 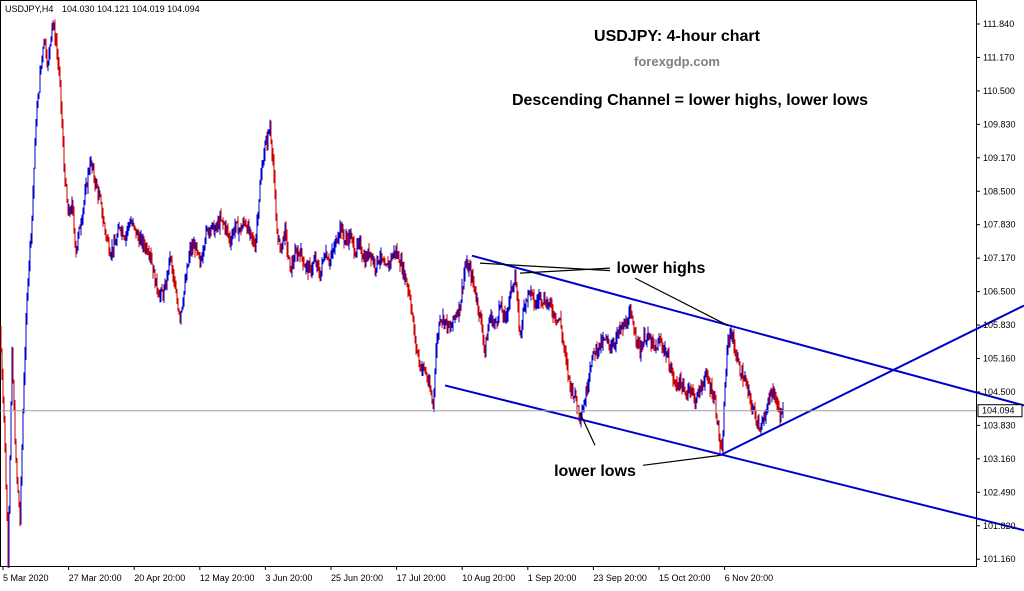 I want to click on y-tick-label: 111.170, so click(x=998, y=57).